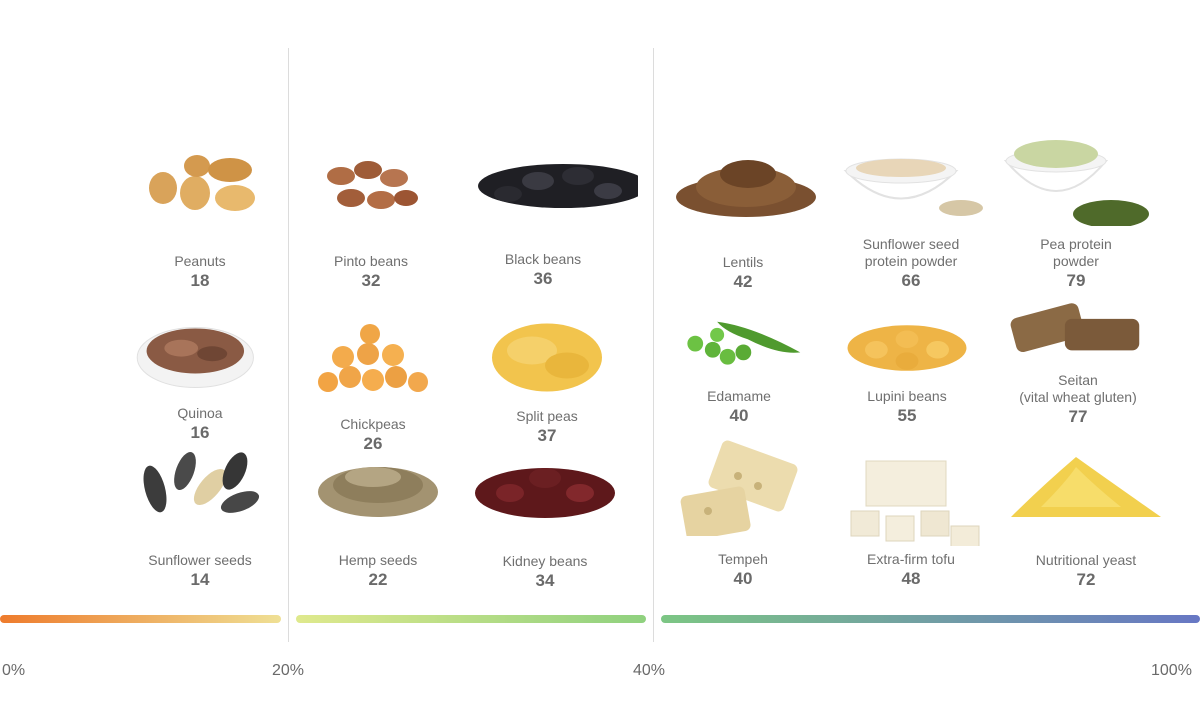  What do you see at coordinates (743, 281) in the screenshot?
I see `food-value: 42` at bounding box center [743, 281].